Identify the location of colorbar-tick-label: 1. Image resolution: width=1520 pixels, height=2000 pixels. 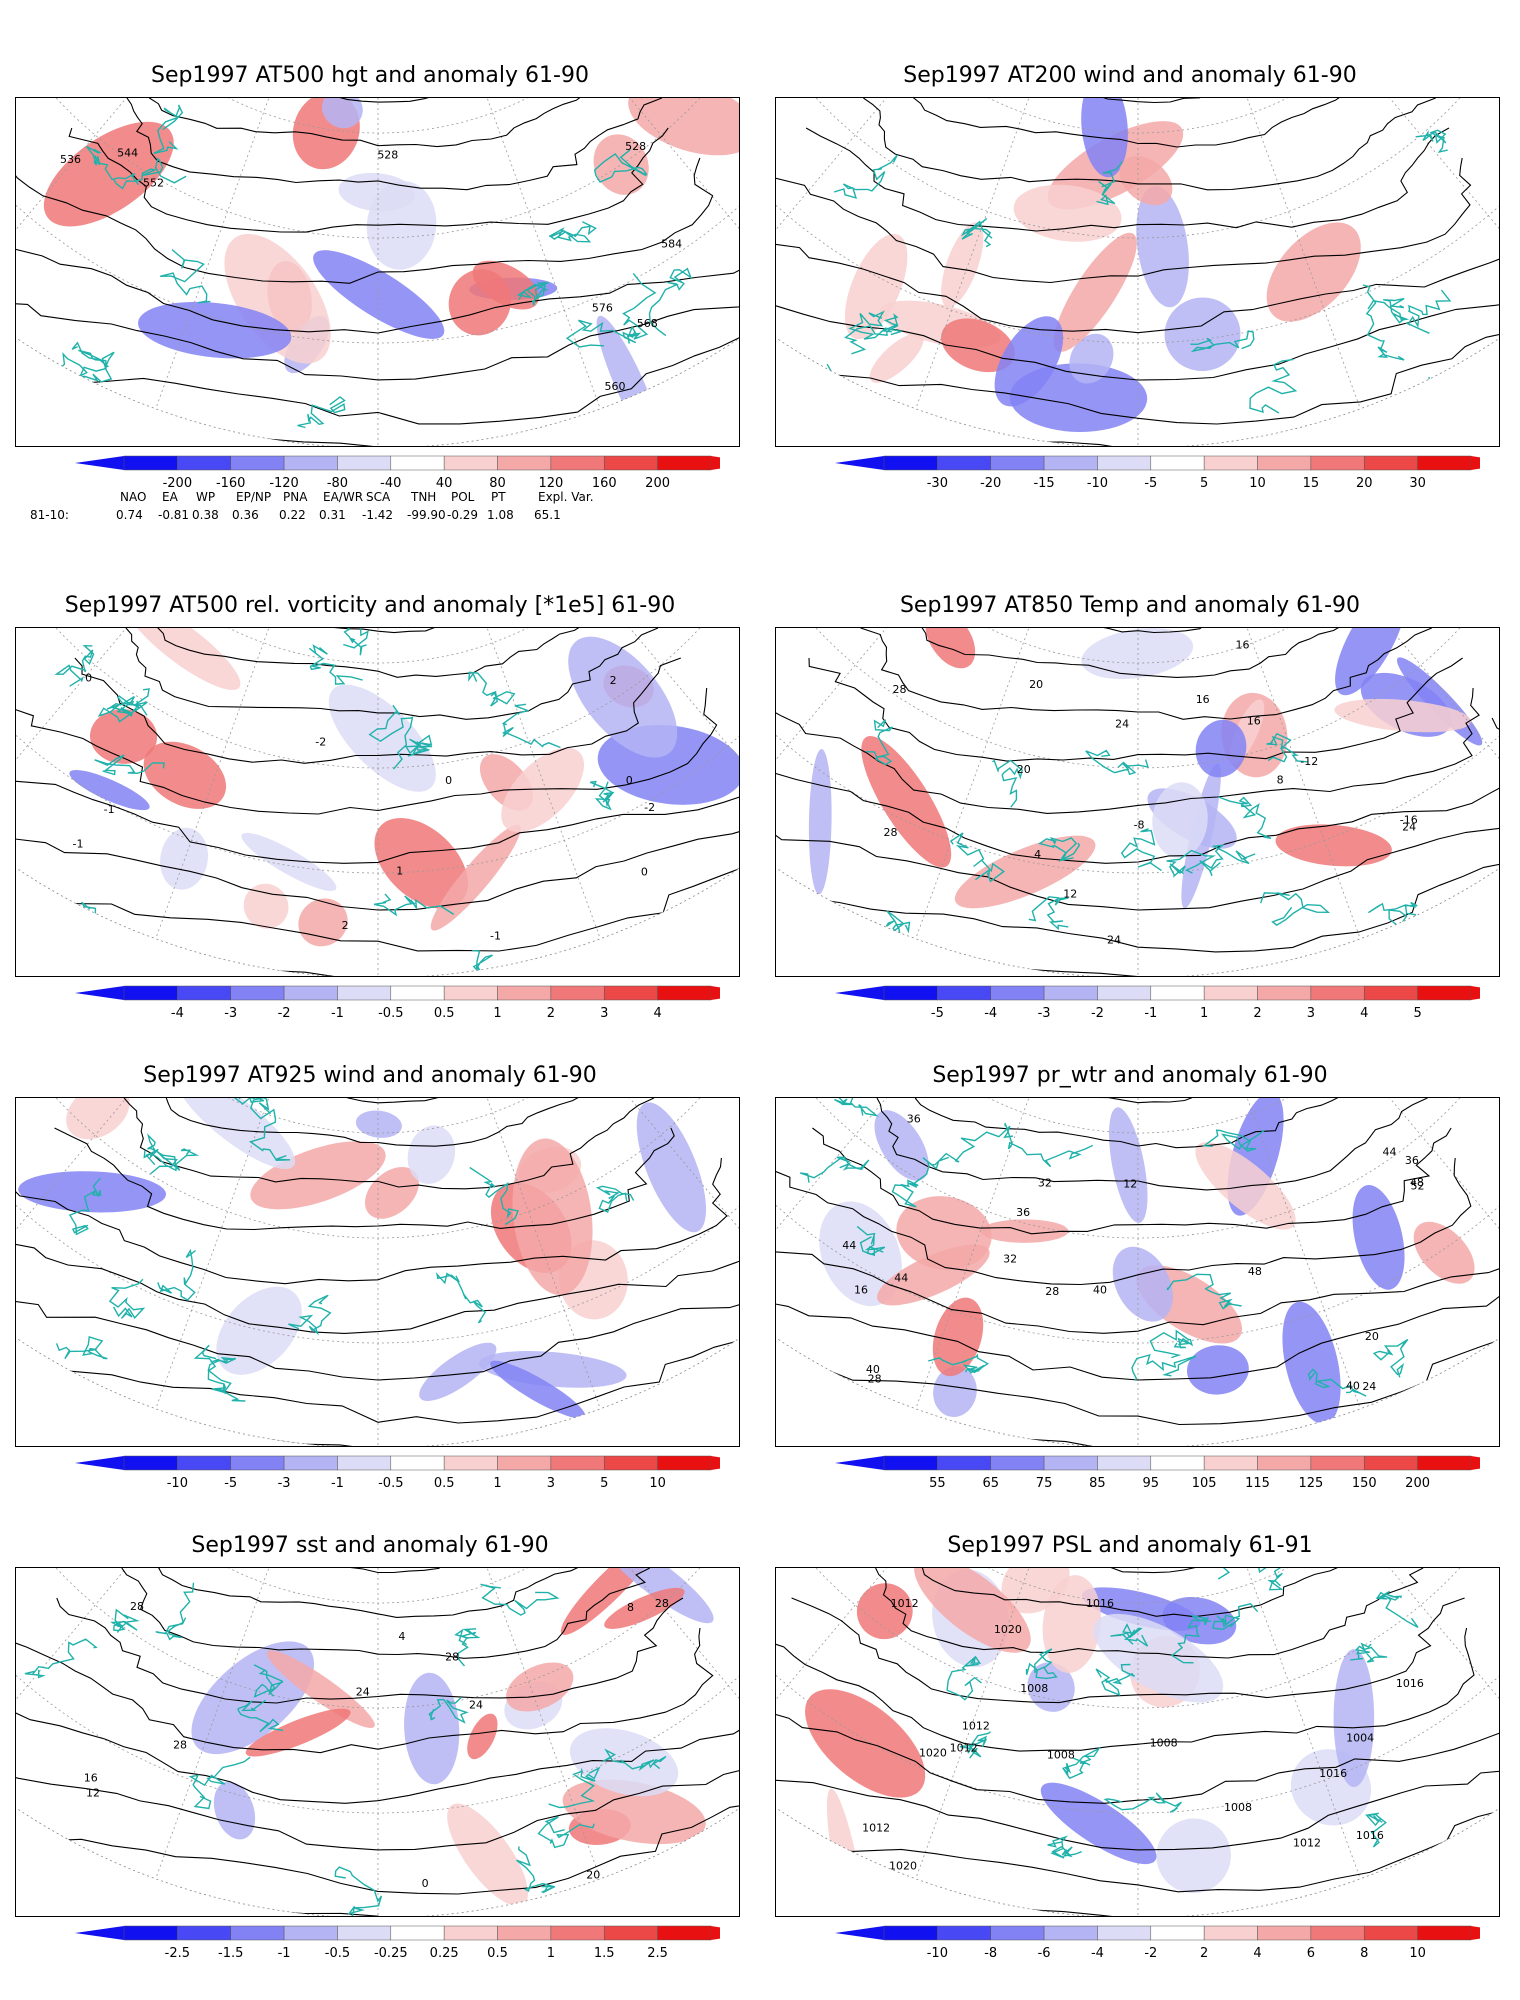
(1204, 1013).